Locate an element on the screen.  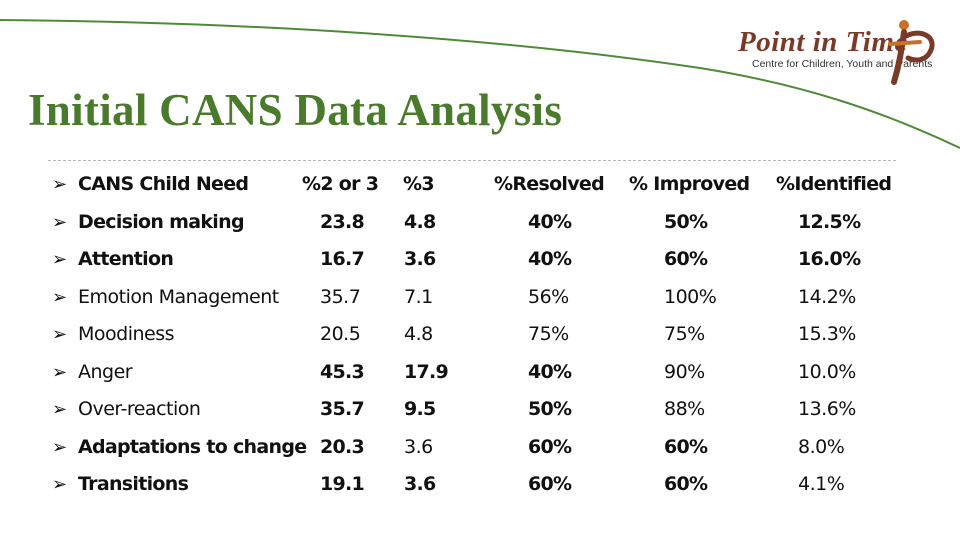
title-divider is located at coordinates (472, 160).